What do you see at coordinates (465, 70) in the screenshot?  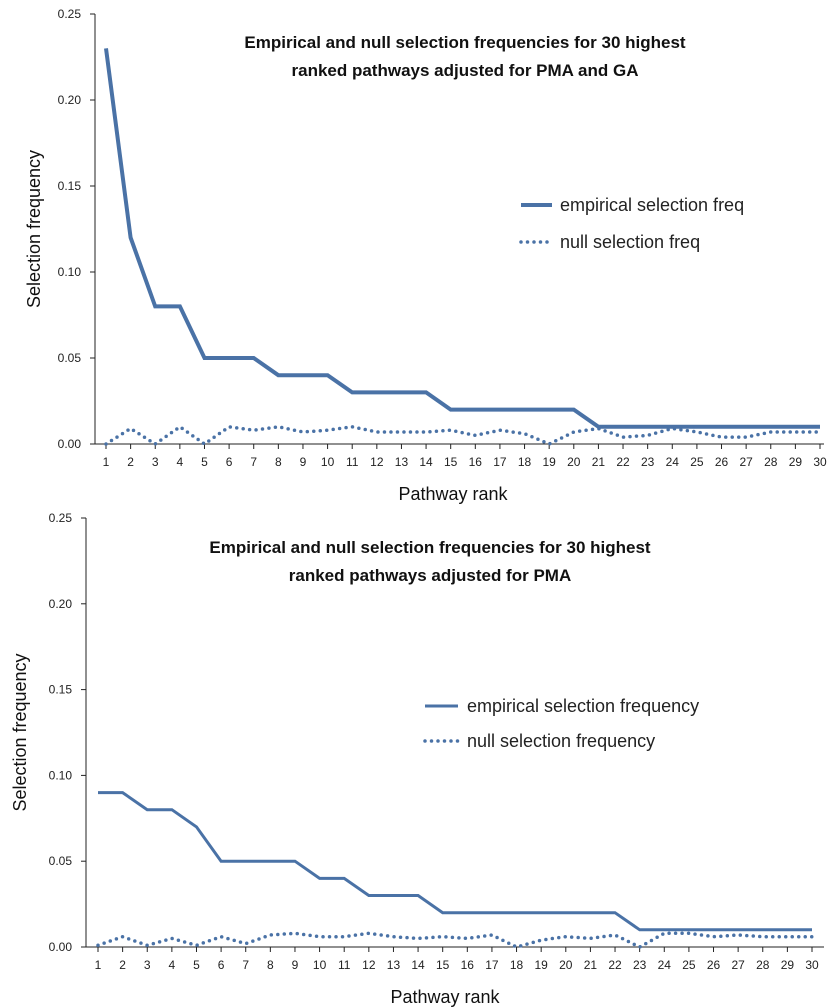 I see `chart-title-line: ranked pathways adjusted for PMA and GA` at bounding box center [465, 70].